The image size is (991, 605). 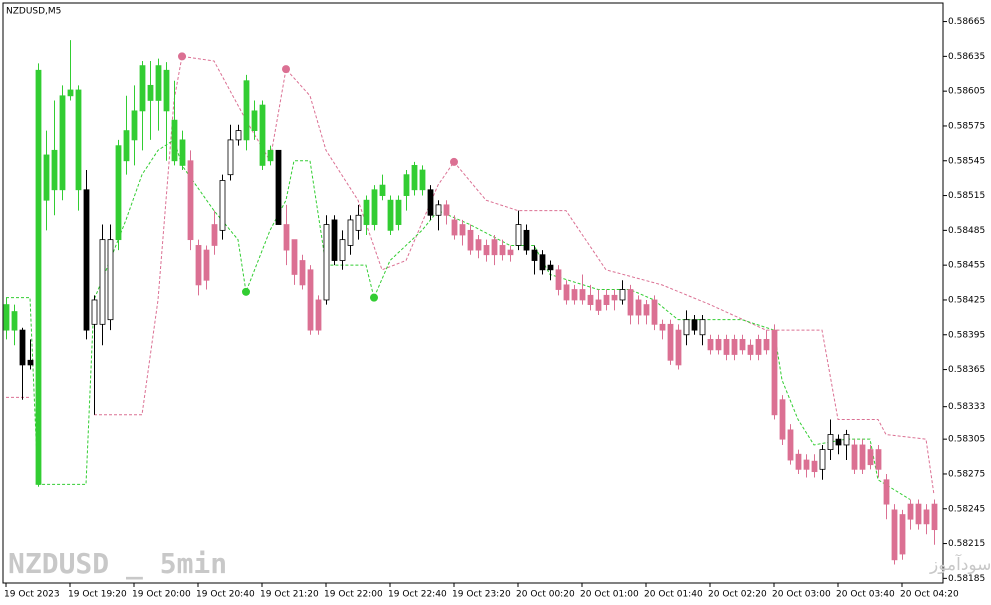 What do you see at coordinates (966, 544) in the screenshot?
I see `y-tick-label: 0.58215` at bounding box center [966, 544].